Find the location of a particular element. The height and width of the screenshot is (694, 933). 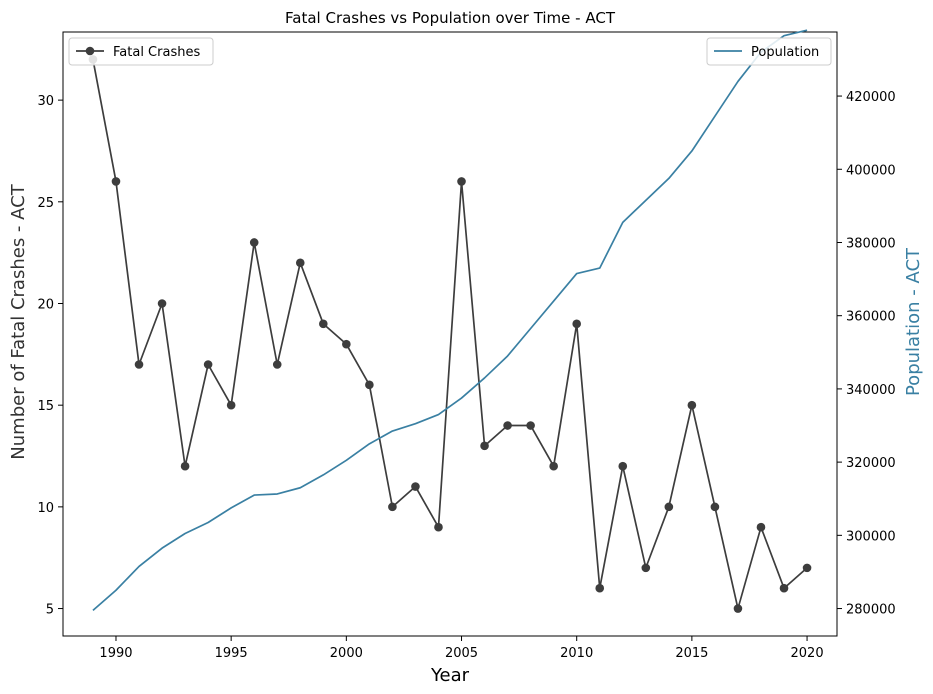

legend-fatal-crashes-marker is located at coordinates (90, 51).